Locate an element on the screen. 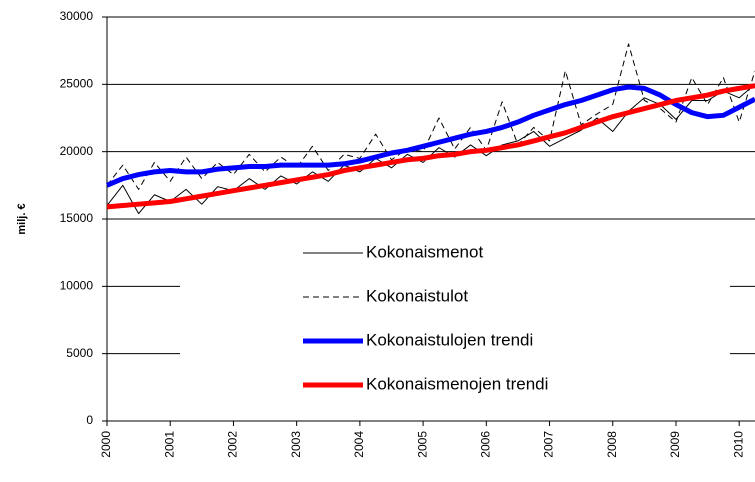 The width and height of the screenshot is (755, 482). x-tick-label: 2005 is located at coordinates (422, 444).